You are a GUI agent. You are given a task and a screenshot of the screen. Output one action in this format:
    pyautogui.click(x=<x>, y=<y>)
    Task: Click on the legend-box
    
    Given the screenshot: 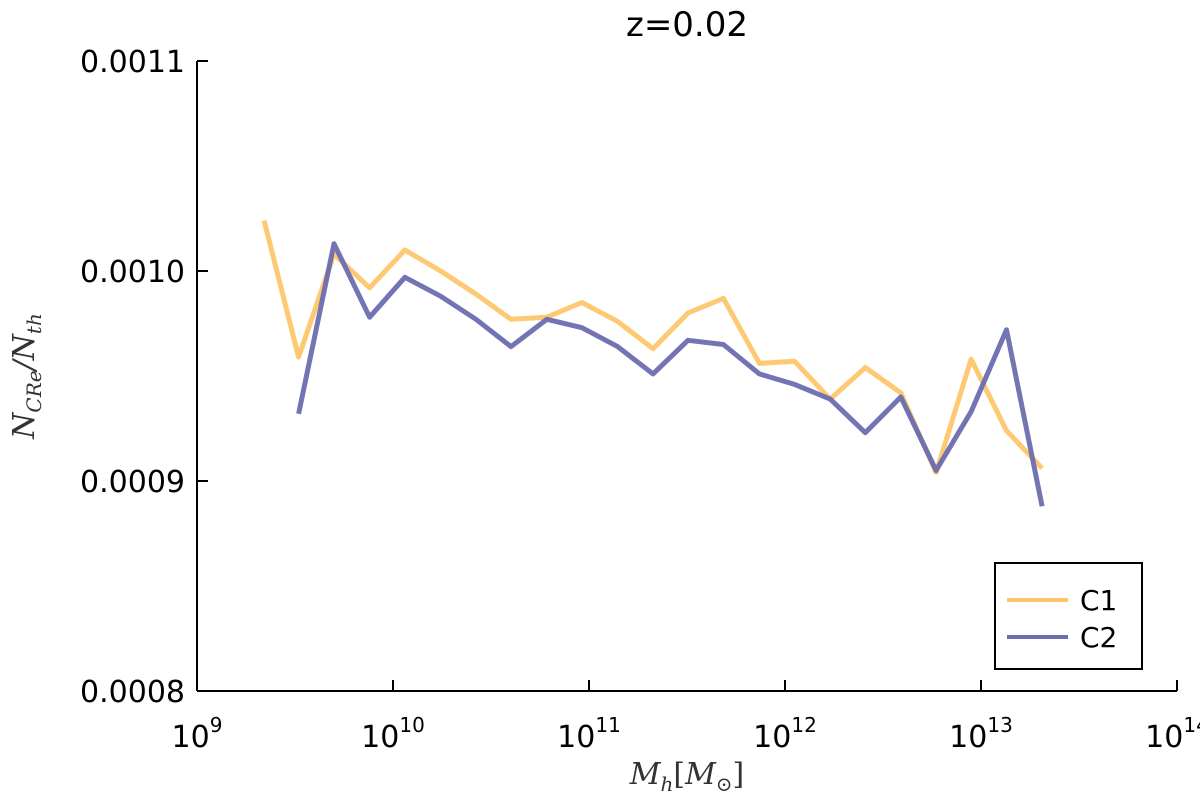 What is the action you would take?
    pyautogui.click(x=1068, y=616)
    